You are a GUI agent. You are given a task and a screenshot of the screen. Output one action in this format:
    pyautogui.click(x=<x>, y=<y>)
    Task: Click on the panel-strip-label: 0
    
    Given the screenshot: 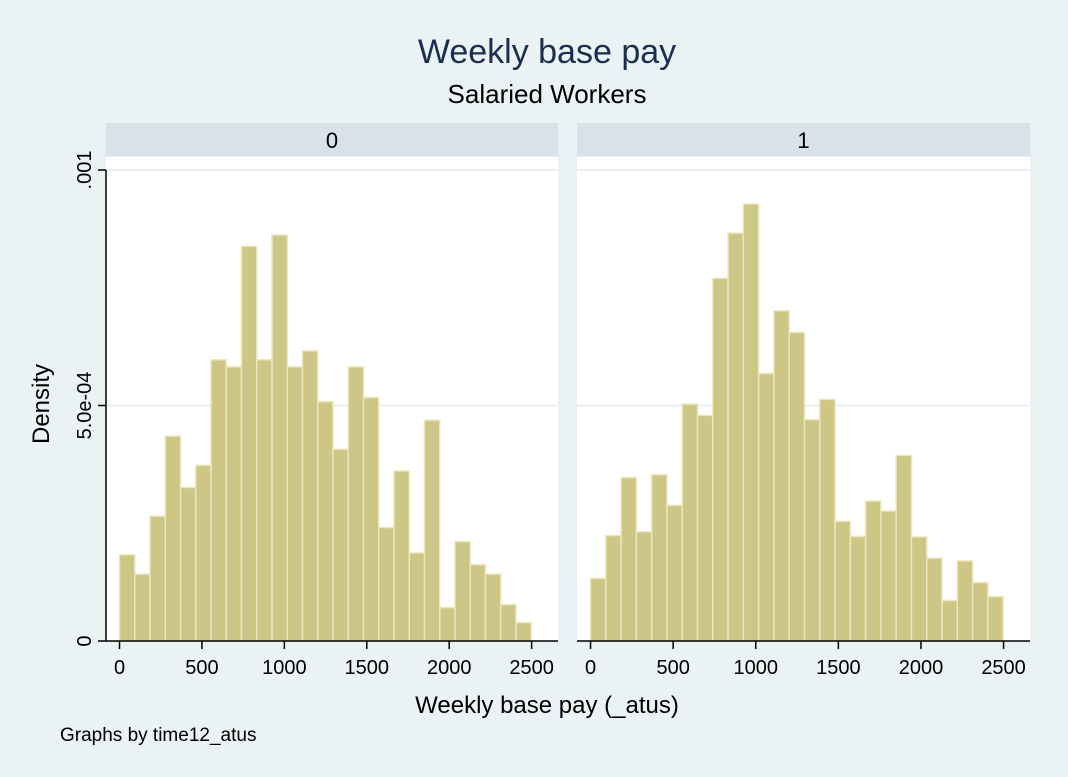 What is the action you would take?
    pyautogui.click(x=332, y=140)
    